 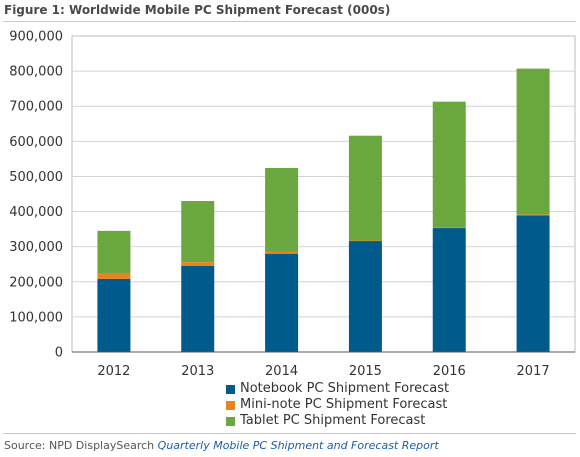 I want to click on y-tick-label: 800,000, so click(x=36, y=72).